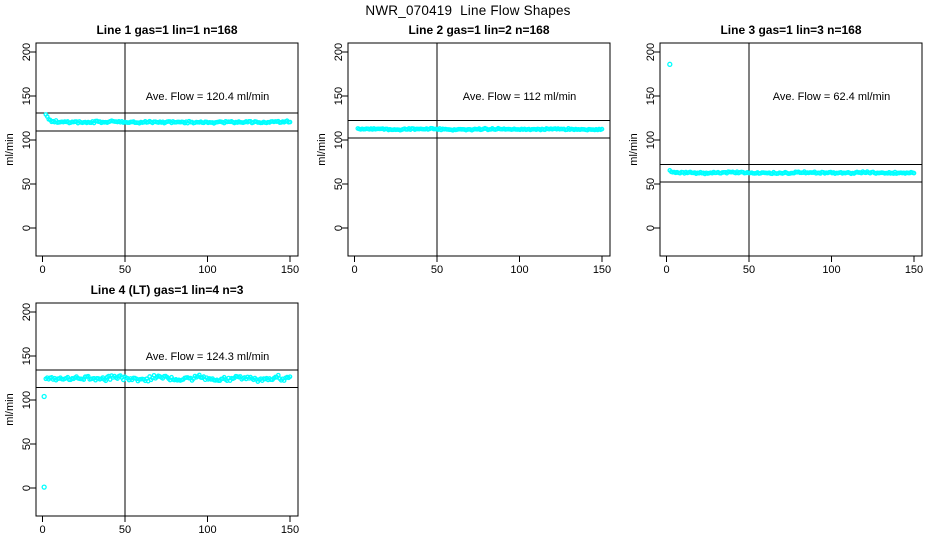 The width and height of the screenshot is (936, 540). Describe the element at coordinates (208, 97) in the screenshot. I see `ave-flow-annotation: Ave. Flow = 120.4 ml/min` at that location.